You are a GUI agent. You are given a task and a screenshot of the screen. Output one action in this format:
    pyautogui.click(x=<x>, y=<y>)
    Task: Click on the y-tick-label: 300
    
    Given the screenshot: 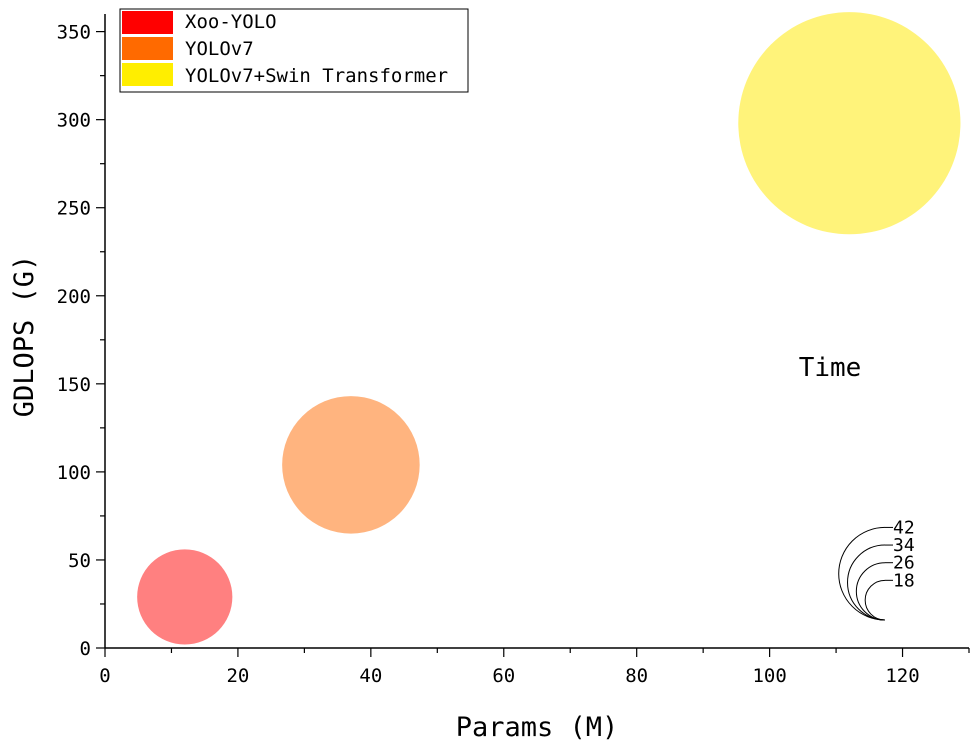 What is the action you would take?
    pyautogui.click(x=74, y=121)
    